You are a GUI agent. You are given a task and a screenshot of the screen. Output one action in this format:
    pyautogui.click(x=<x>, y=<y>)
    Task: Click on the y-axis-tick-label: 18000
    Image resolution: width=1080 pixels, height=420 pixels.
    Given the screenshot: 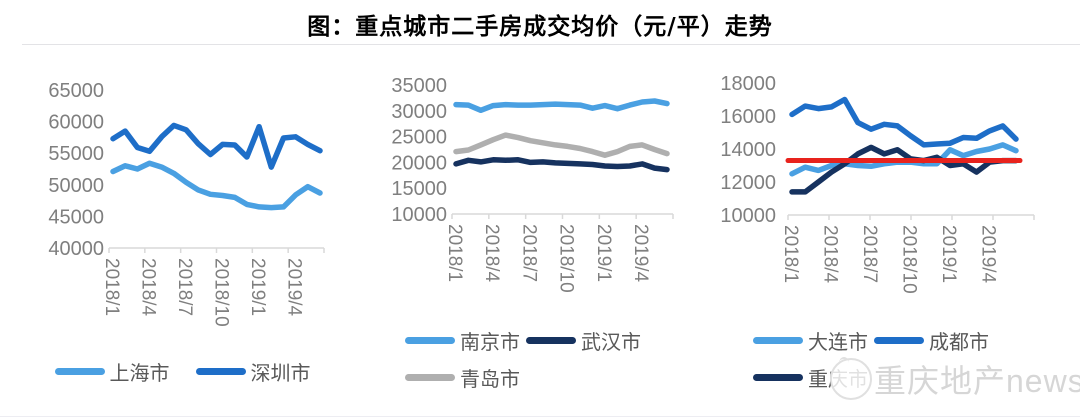 What is the action you would take?
    pyautogui.click(x=748, y=84)
    